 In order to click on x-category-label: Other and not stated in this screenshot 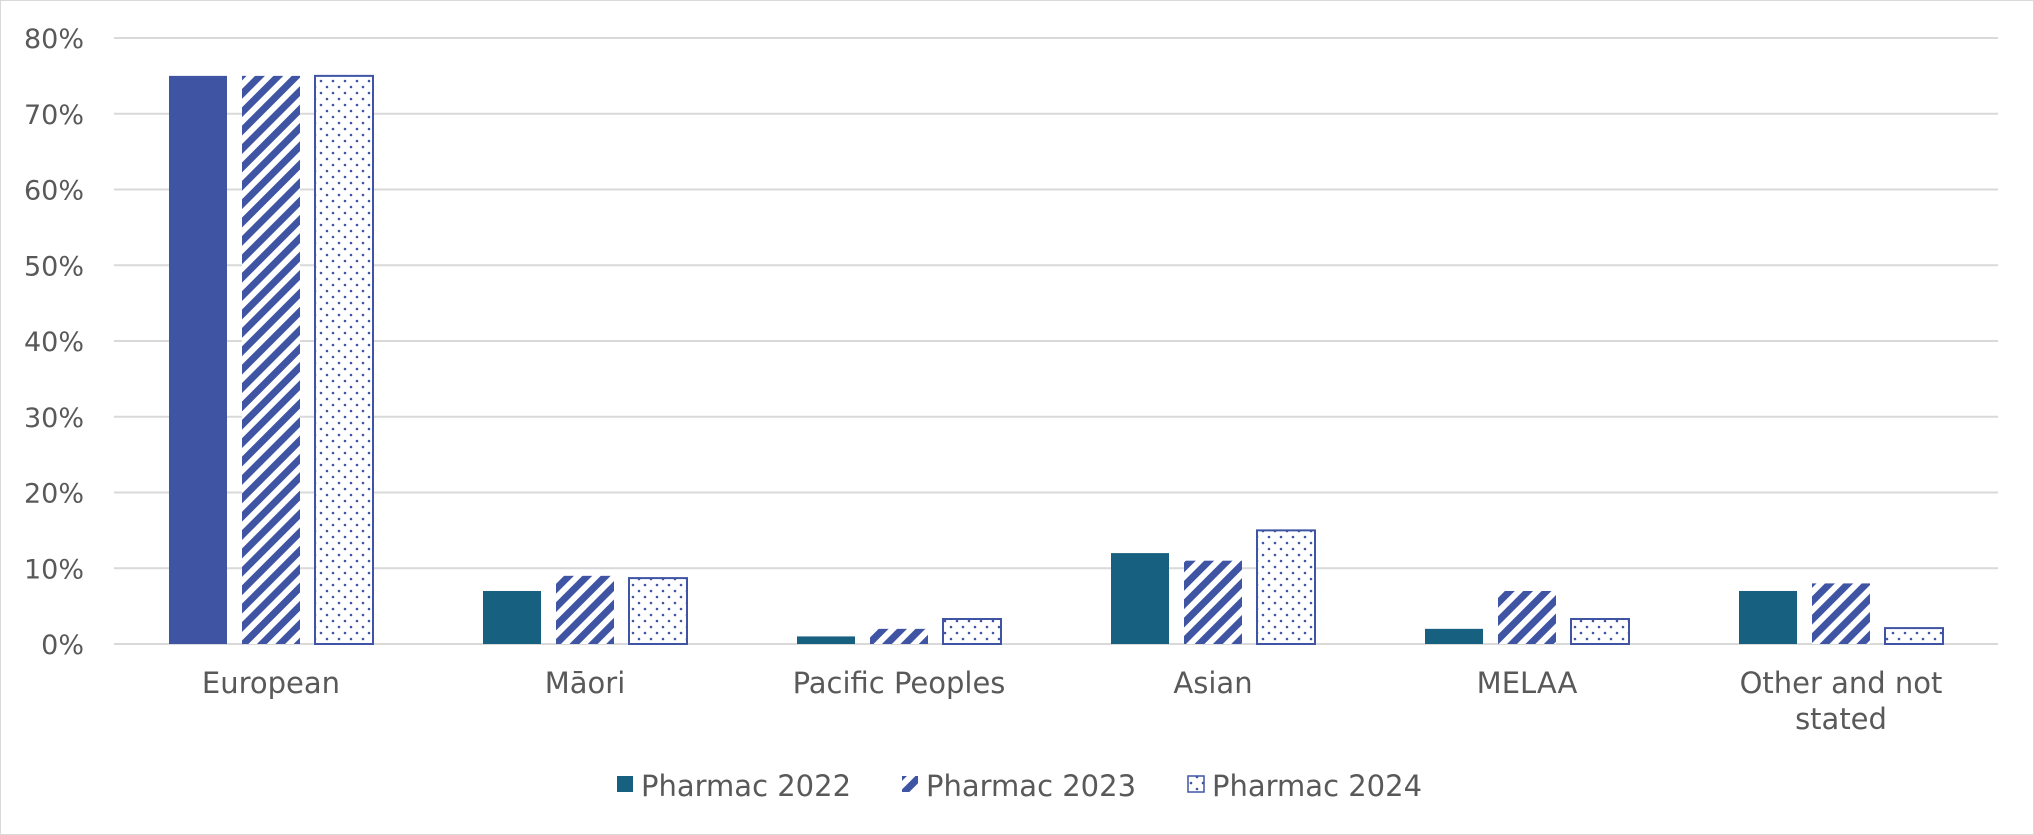, I will do `click(1841, 701)`.